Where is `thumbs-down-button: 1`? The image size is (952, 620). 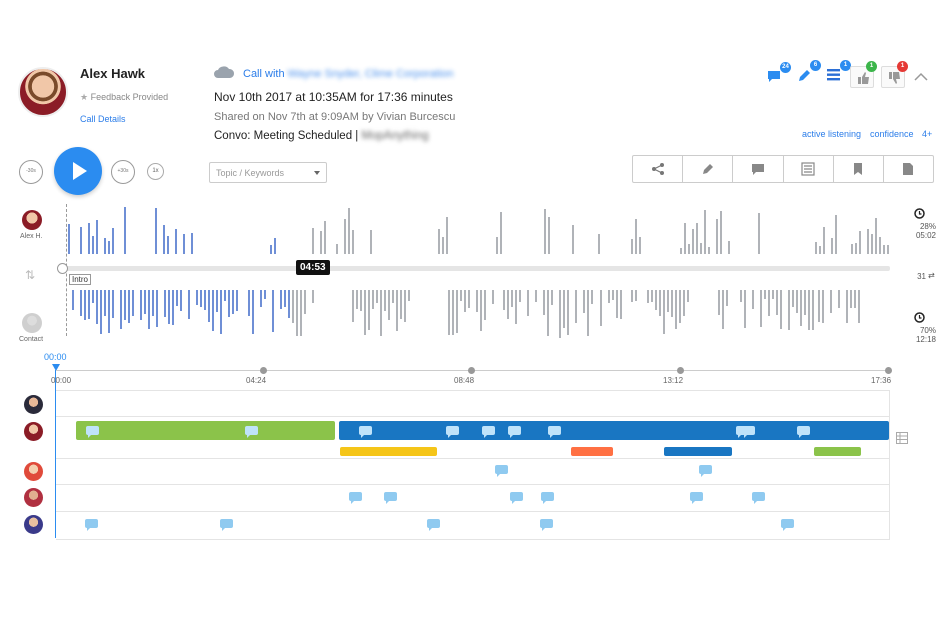 thumbs-down-button: 1 is located at coordinates (894, 74).